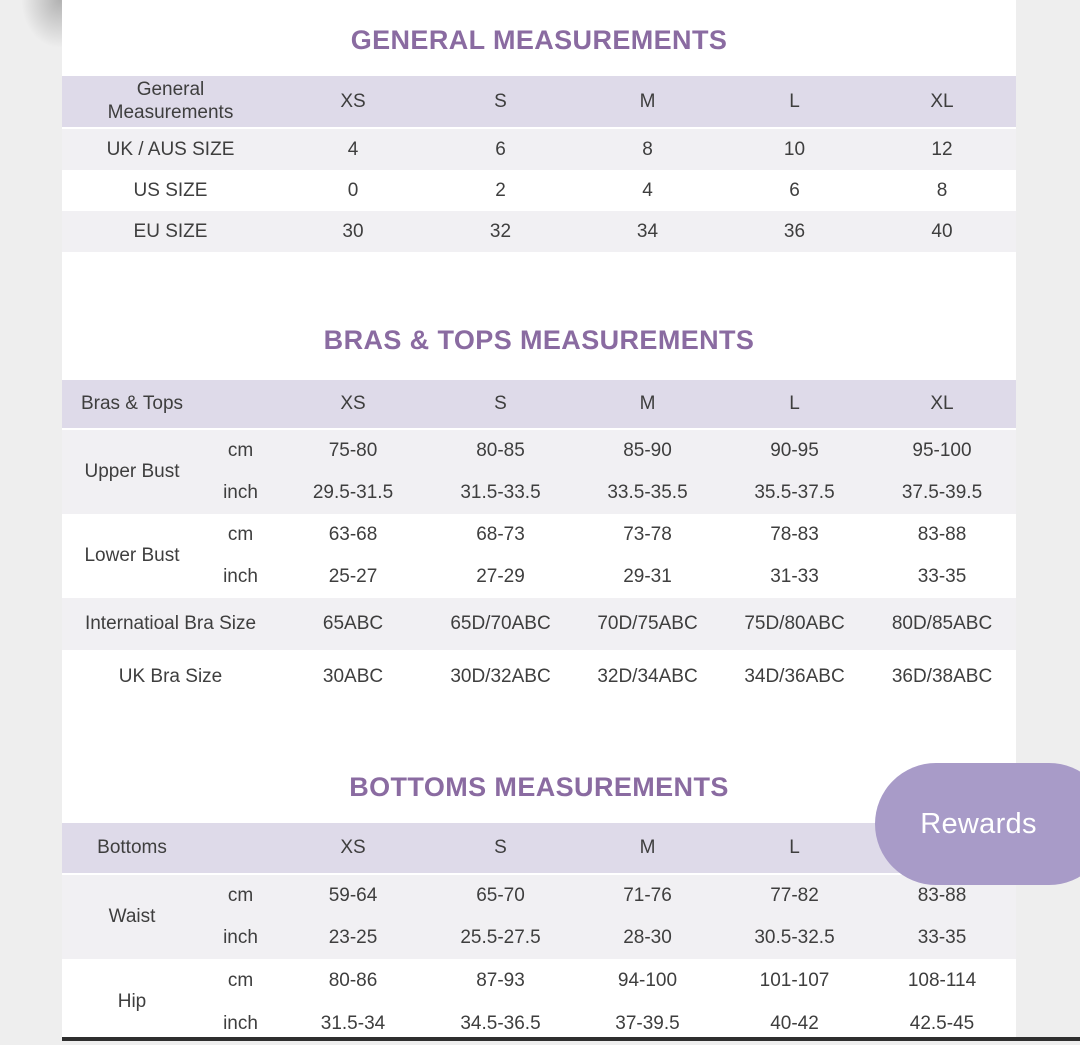 This screenshot has height=1045, width=1080. What do you see at coordinates (942, 980) in the screenshot?
I see `value-cell: 108-114` at bounding box center [942, 980].